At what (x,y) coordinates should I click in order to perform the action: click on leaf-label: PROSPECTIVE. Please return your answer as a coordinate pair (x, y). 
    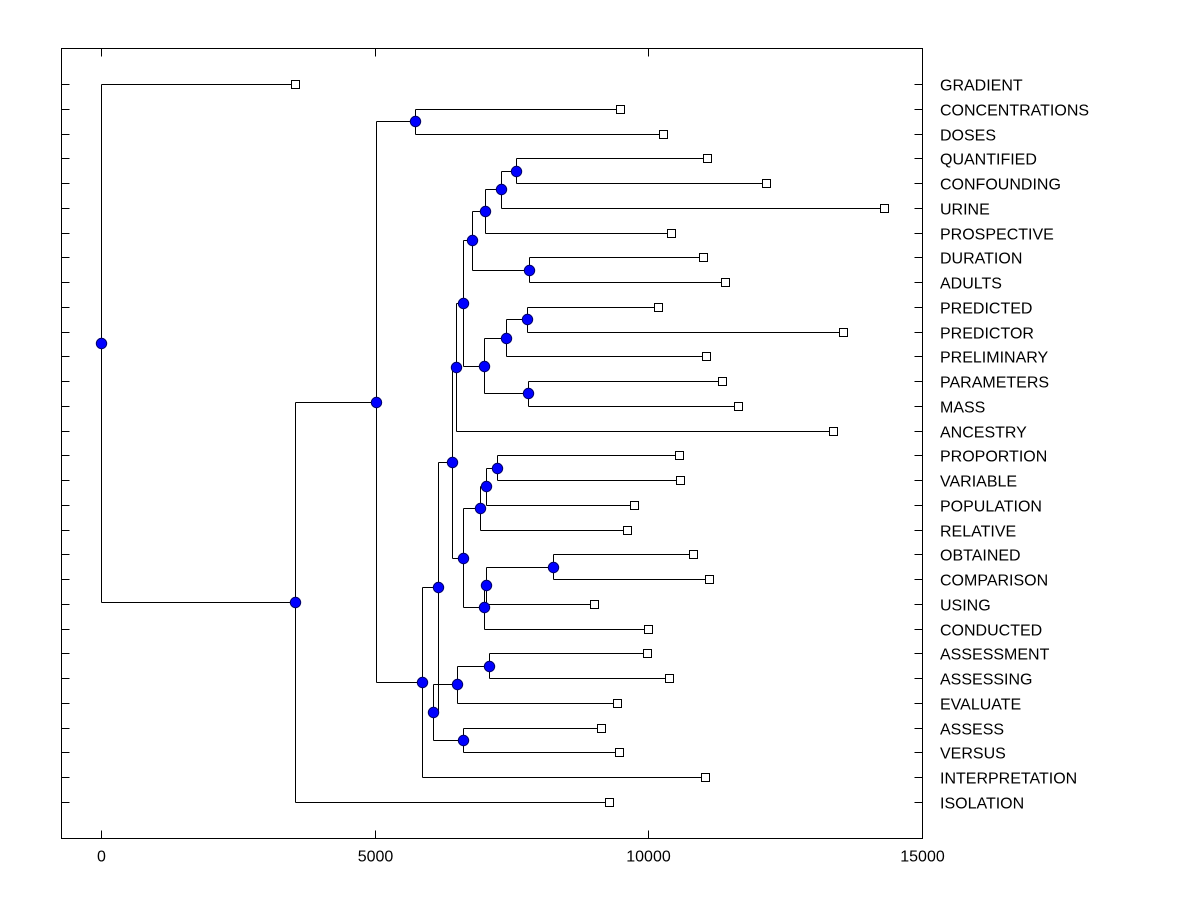
    Looking at the image, I should click on (997, 235).